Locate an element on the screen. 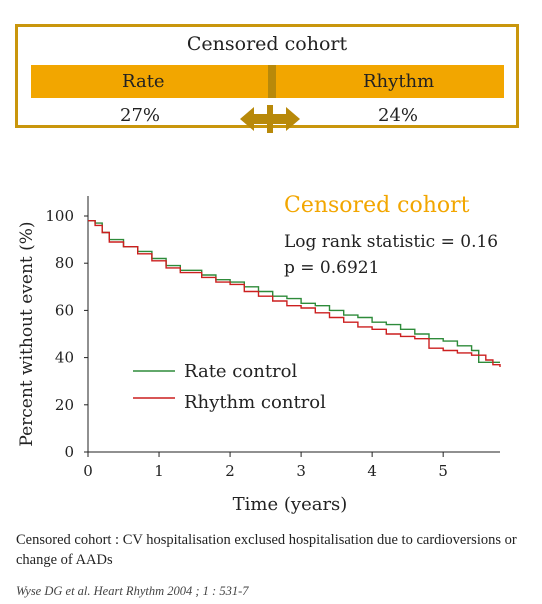  rhythm-value: 24% is located at coordinates (398, 115).